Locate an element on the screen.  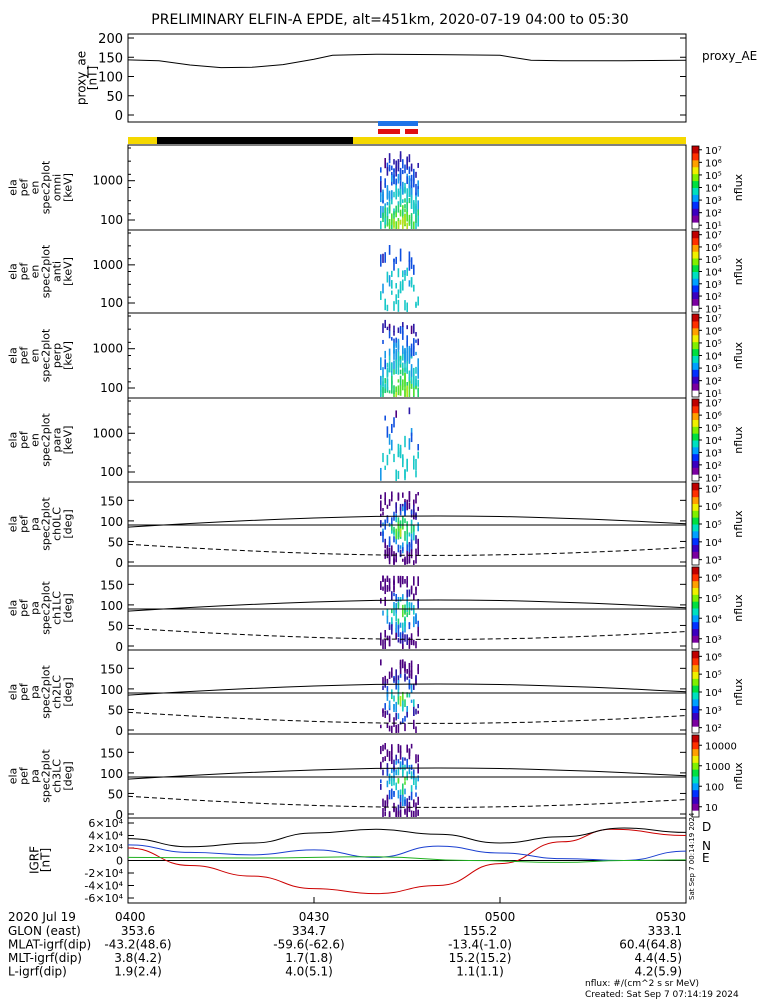
colorbar-tick-label: 10² is located at coordinates (713, 382).